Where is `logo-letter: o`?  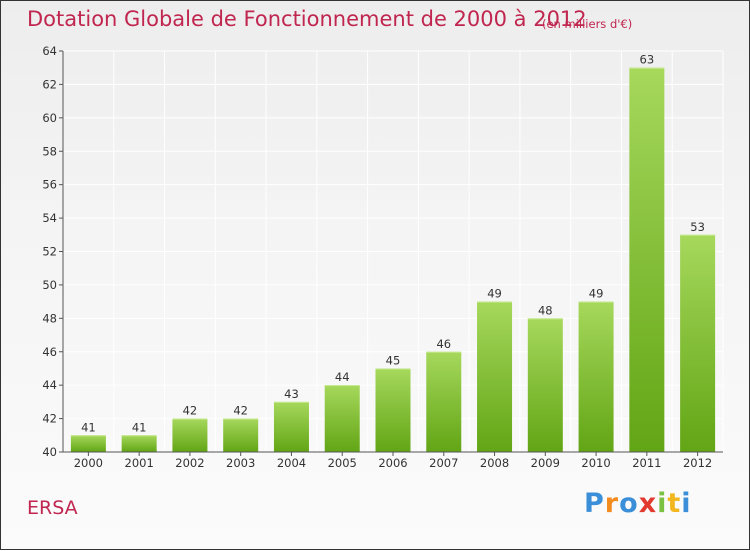 logo-letter: o is located at coordinates (629, 503).